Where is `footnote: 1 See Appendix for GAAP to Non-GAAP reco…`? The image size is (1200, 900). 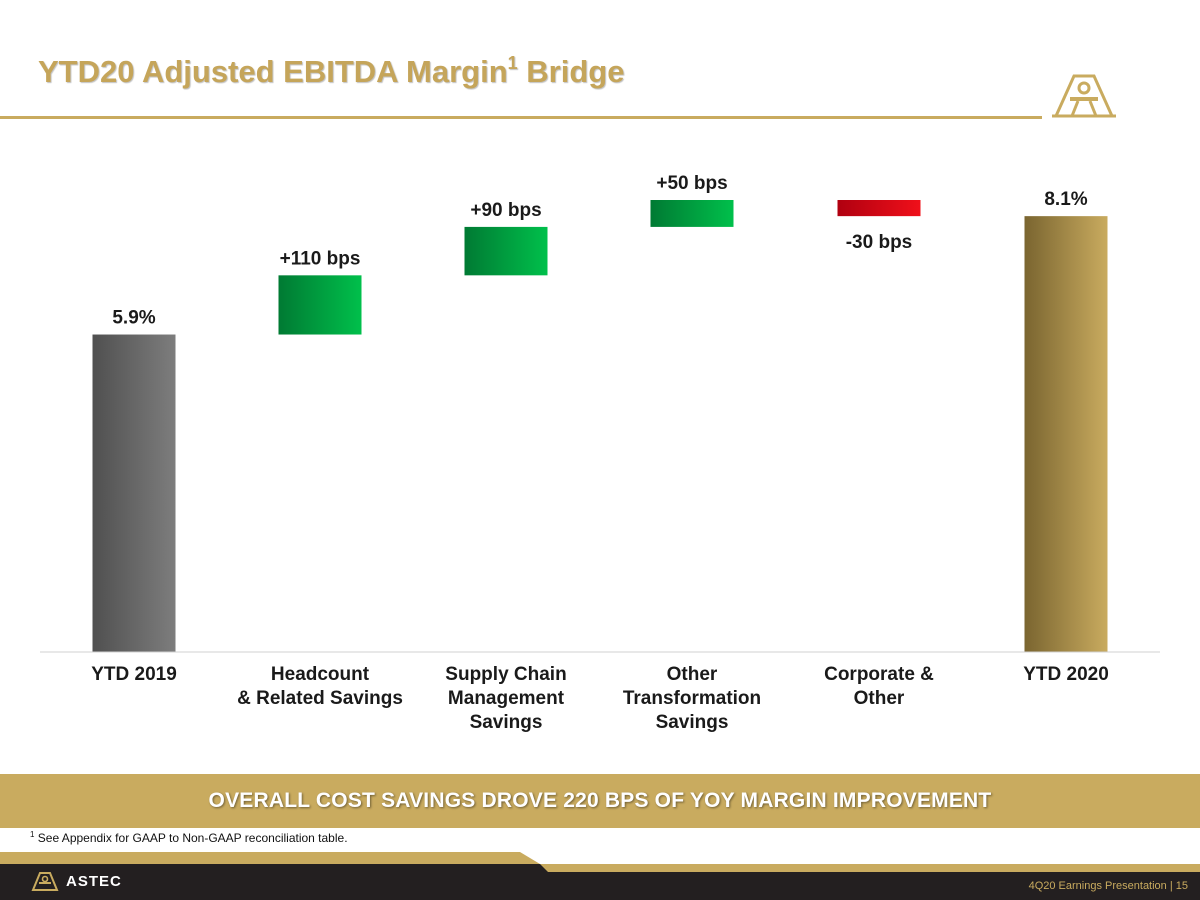
footnote: 1 See Appendix for GAAP to Non-GAAP reco… is located at coordinates (189, 837).